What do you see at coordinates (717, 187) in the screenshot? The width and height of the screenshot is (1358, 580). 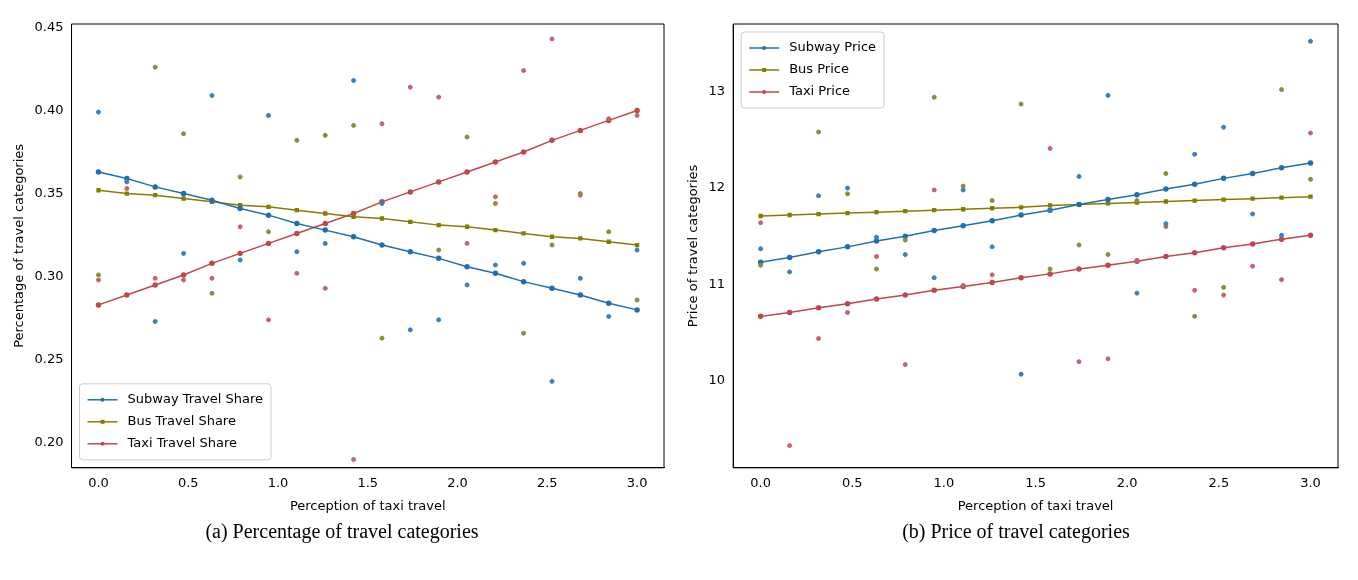 I see `y-tick-label: 12` at bounding box center [717, 187].